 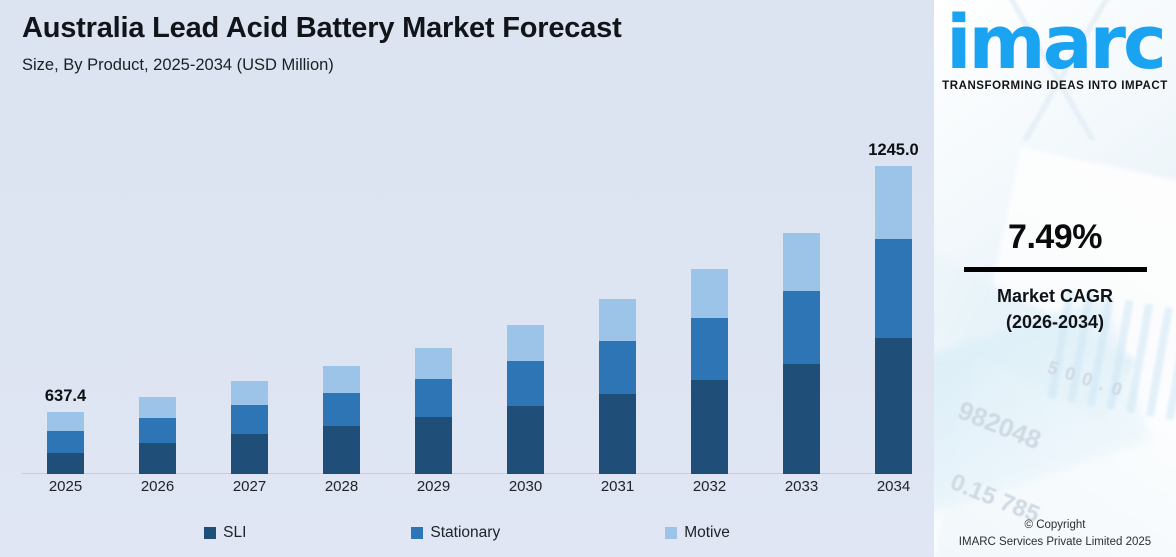 What do you see at coordinates (157, 407) in the screenshot?
I see `bar-segment-motive-2026` at bounding box center [157, 407].